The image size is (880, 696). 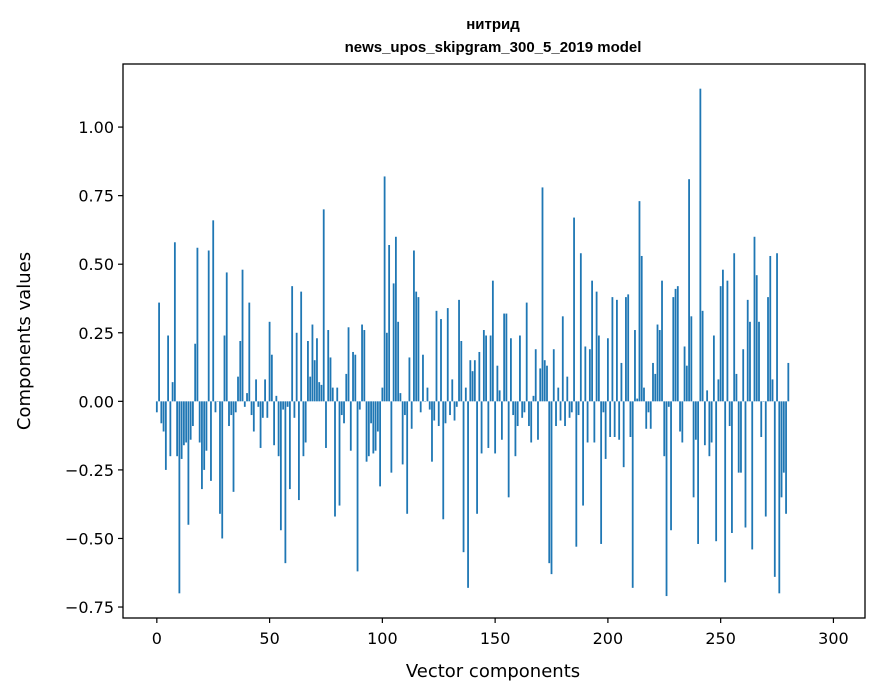 I want to click on x-tick-label: 150, so click(x=495, y=638).